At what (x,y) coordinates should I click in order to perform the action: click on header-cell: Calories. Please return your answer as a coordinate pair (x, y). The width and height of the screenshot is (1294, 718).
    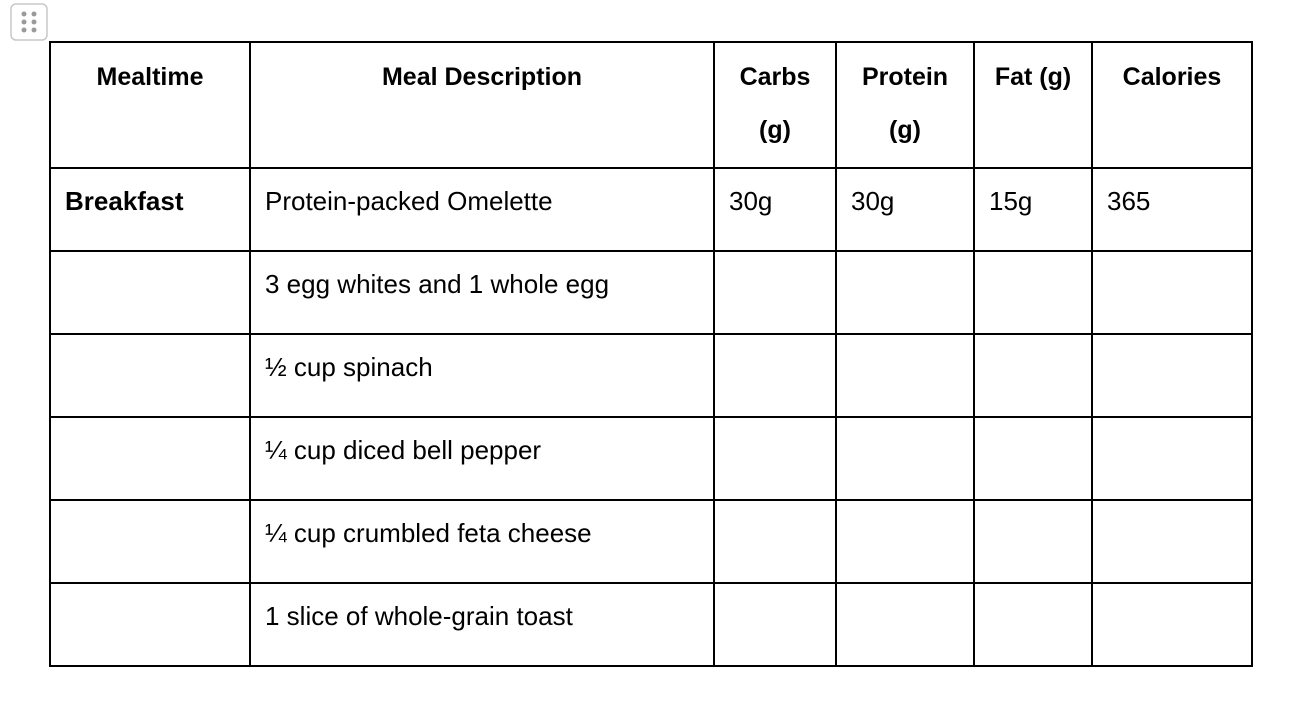
    Looking at the image, I should click on (1172, 105).